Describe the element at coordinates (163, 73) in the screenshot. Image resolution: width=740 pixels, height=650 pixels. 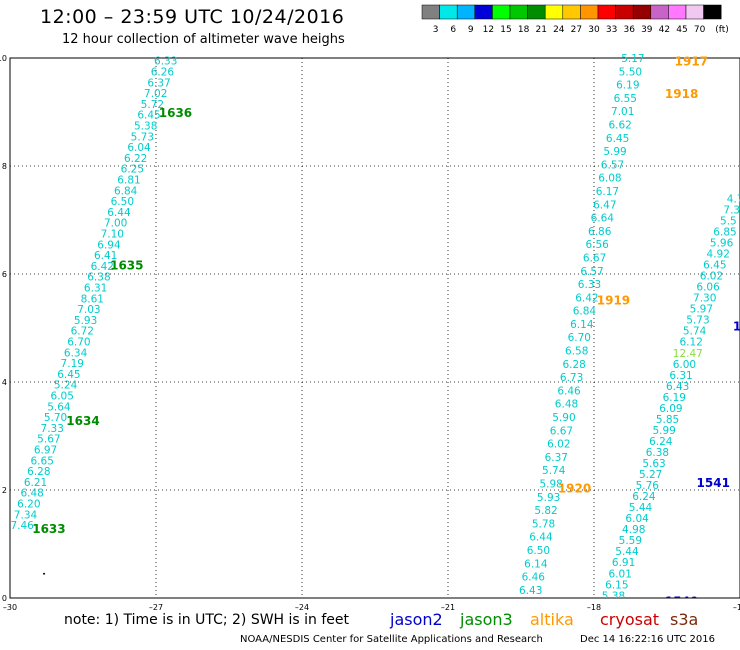
I see `swh-value-label: 6.26` at that location.